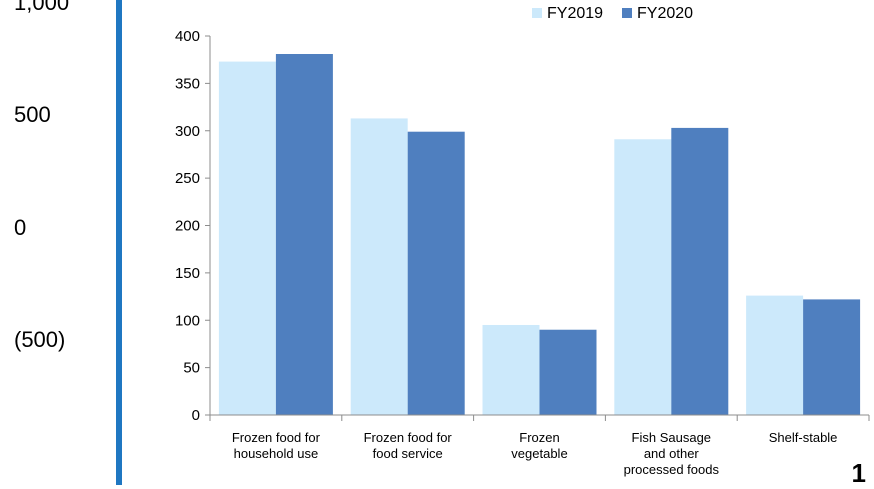 The width and height of the screenshot is (874, 489). What do you see at coordinates (187, 131) in the screenshot?
I see `y-tick-label: 300` at bounding box center [187, 131].